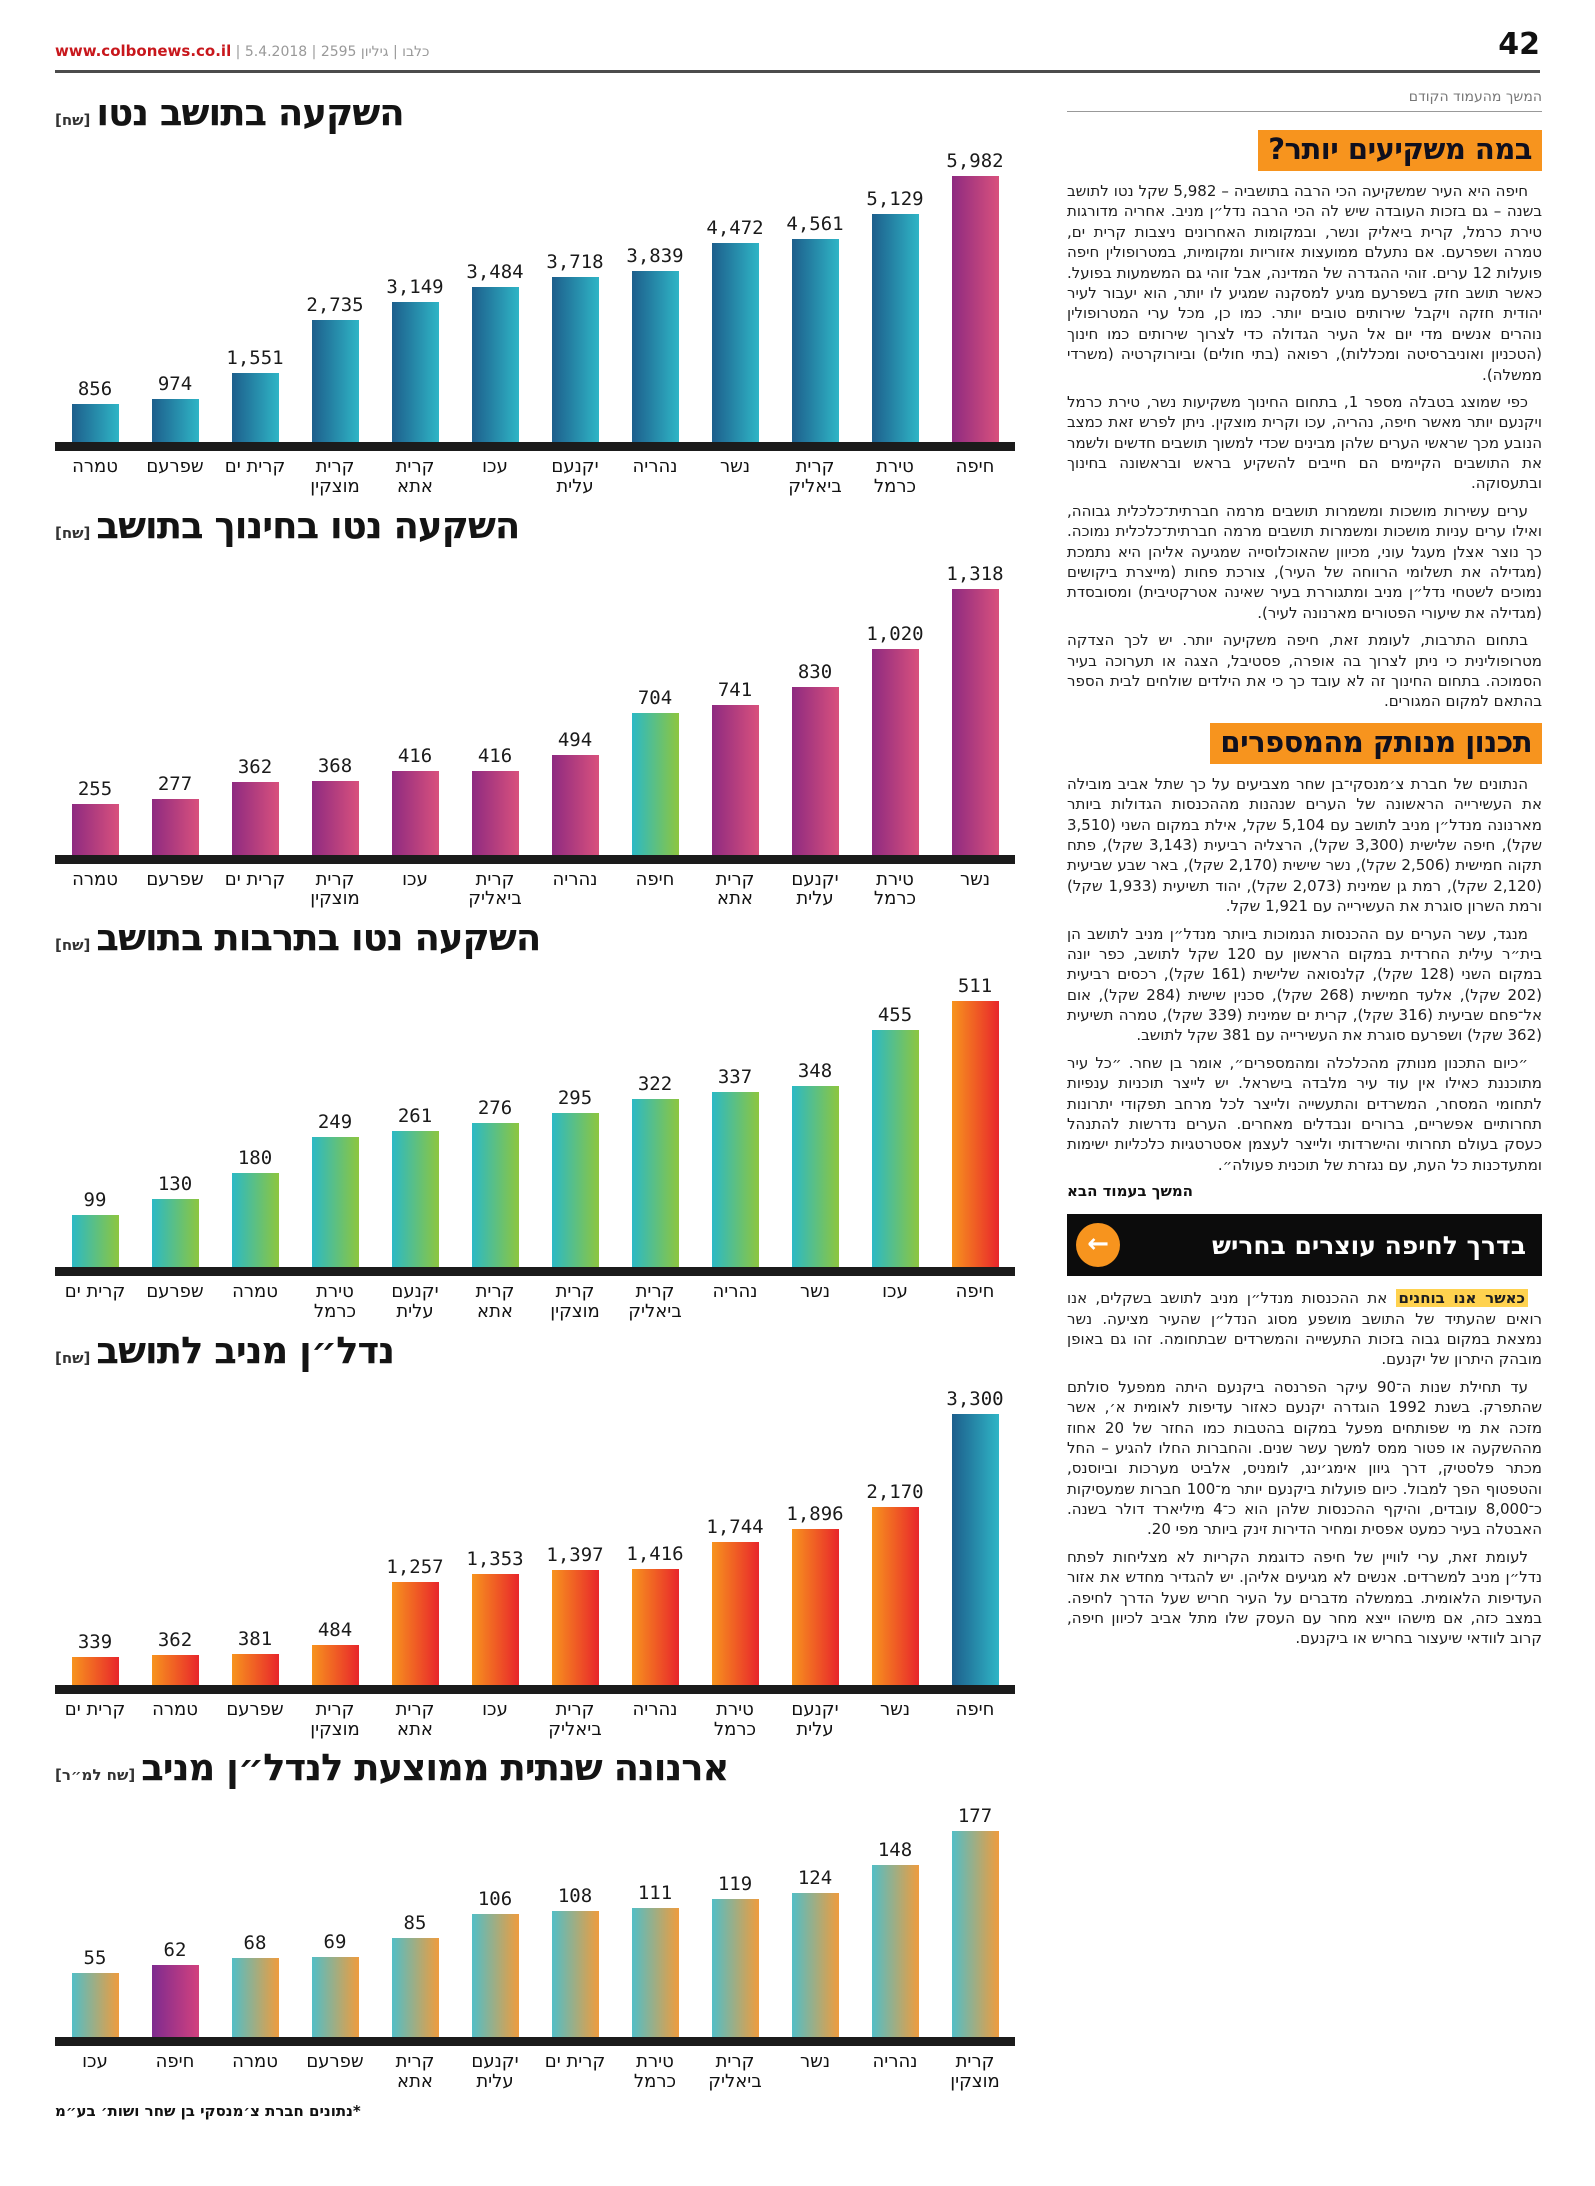 The width and height of the screenshot is (1595, 2186). I want to click on bar-value-label: 974, so click(175, 384).